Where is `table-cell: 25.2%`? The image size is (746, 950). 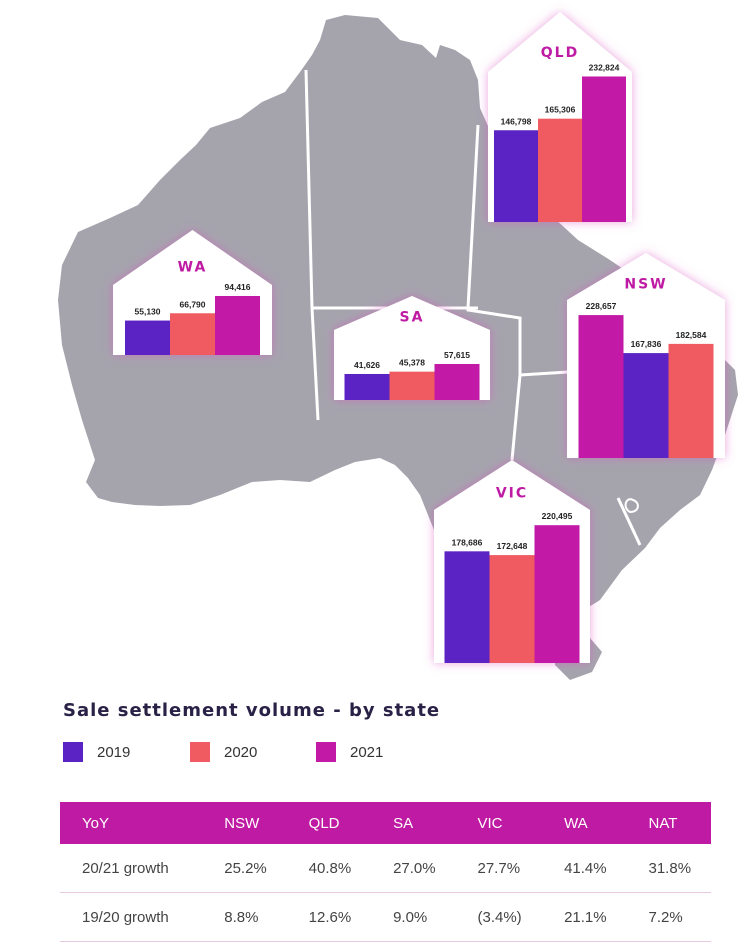 table-cell: 25.2% is located at coordinates (244, 868).